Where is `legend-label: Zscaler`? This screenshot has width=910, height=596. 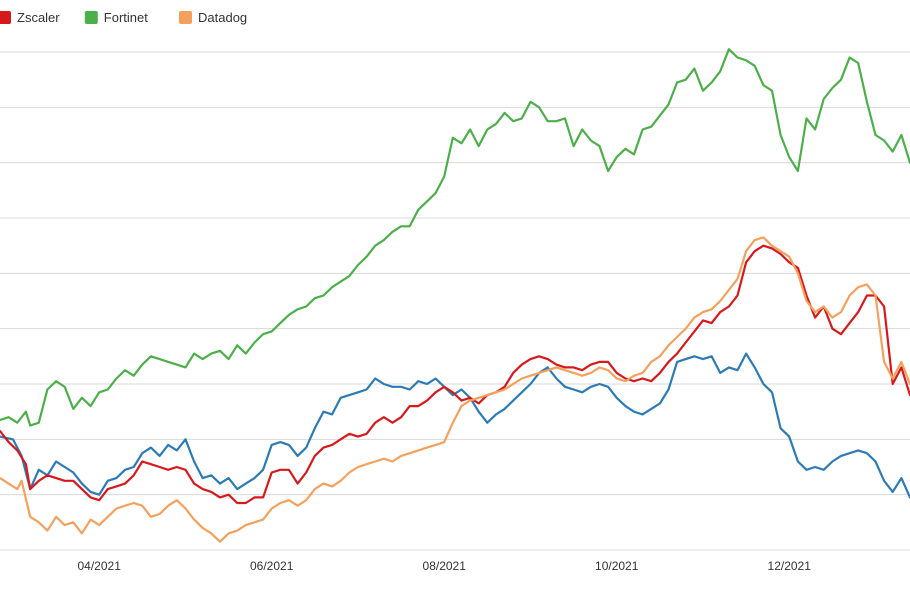
legend-label: Zscaler is located at coordinates (38, 17).